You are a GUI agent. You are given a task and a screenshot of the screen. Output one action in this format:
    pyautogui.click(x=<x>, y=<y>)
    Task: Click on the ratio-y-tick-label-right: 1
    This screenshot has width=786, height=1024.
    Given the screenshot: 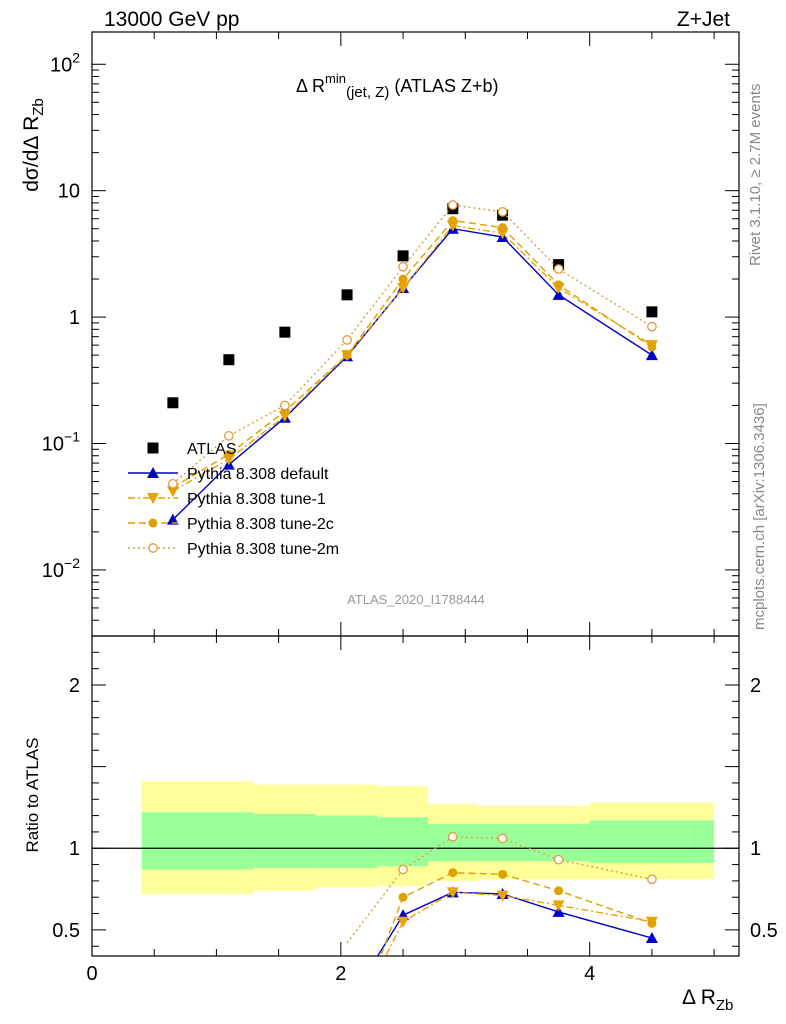 What is the action you would take?
    pyautogui.click(x=755, y=849)
    